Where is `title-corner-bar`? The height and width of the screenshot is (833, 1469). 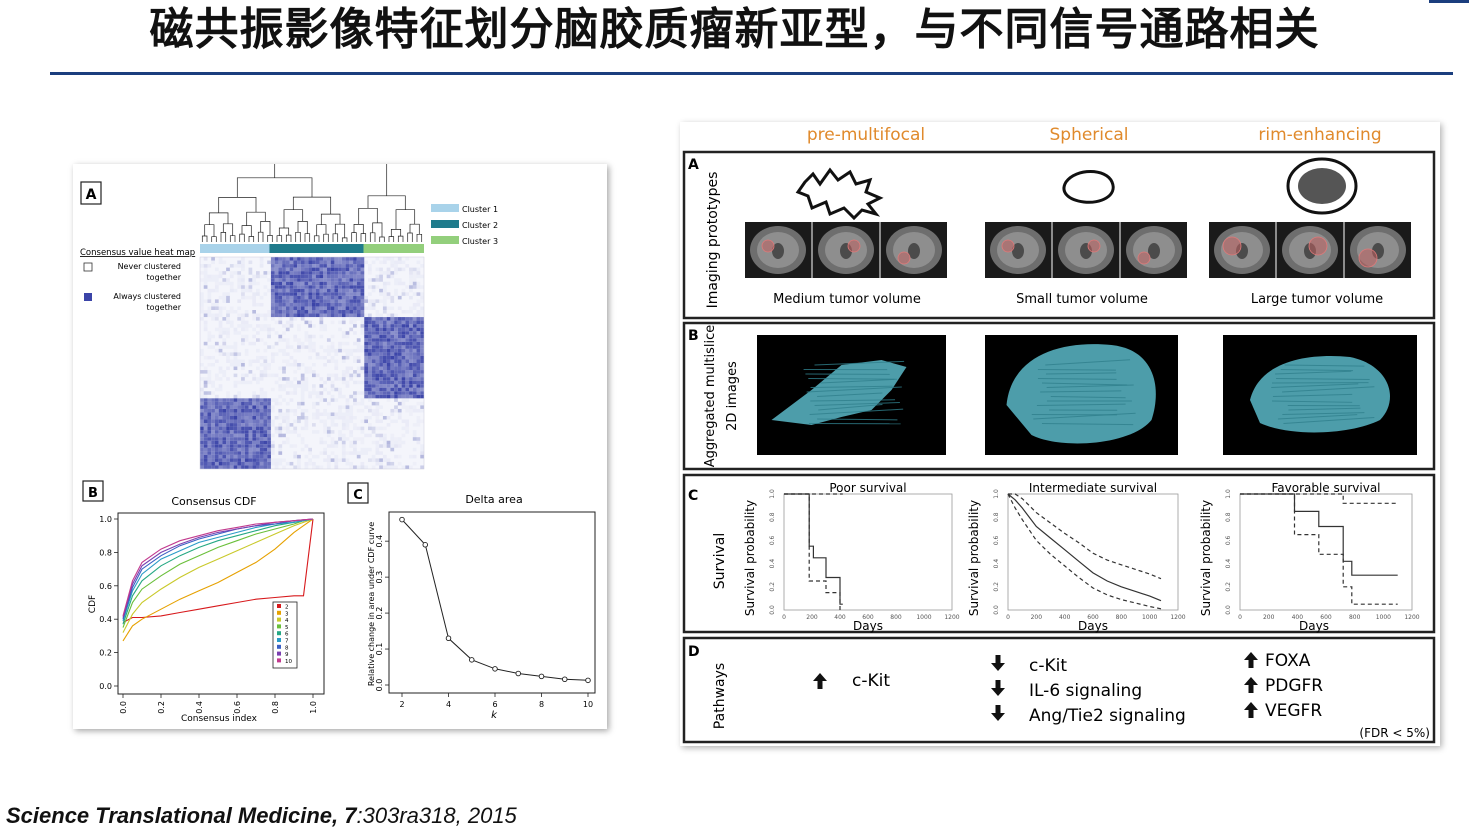 title-corner-bar is located at coordinates (1449, 1).